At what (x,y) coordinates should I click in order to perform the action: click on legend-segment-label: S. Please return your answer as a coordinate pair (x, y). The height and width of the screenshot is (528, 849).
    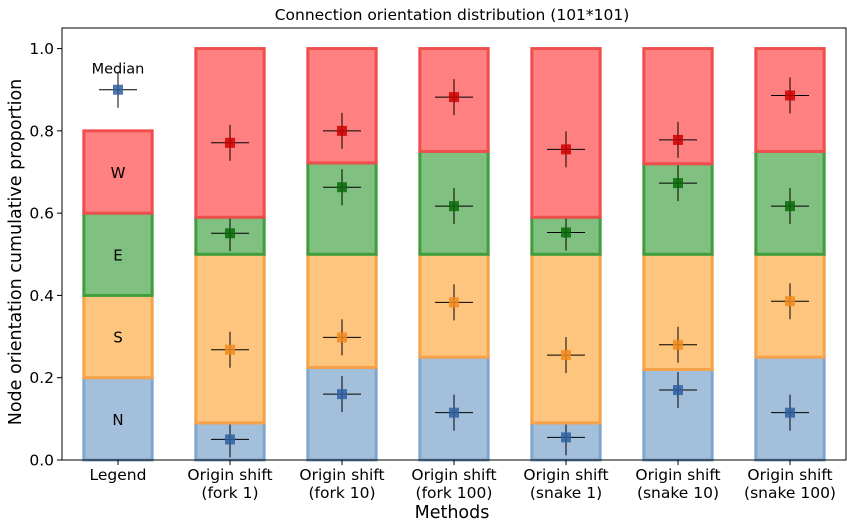
    Looking at the image, I should click on (118, 338).